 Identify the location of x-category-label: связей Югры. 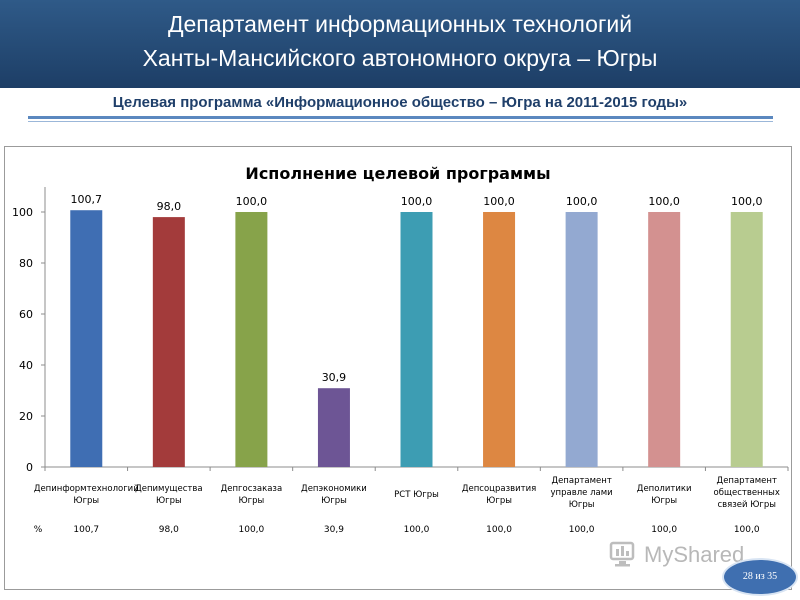
(746, 505).